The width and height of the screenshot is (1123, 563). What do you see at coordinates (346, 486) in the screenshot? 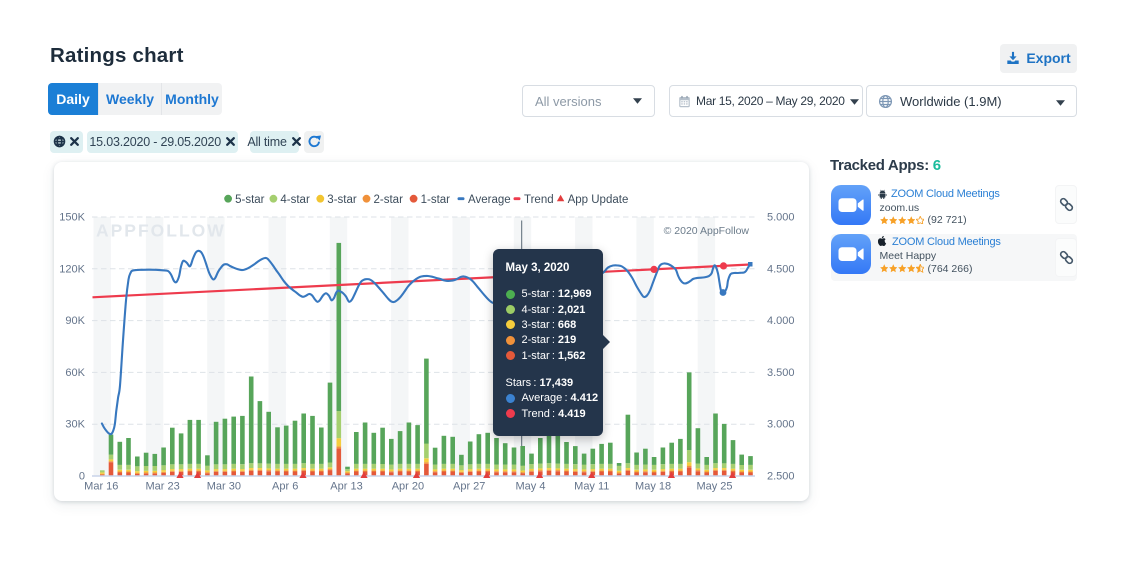
I see `svg-text: Apr 13` at bounding box center [346, 486].